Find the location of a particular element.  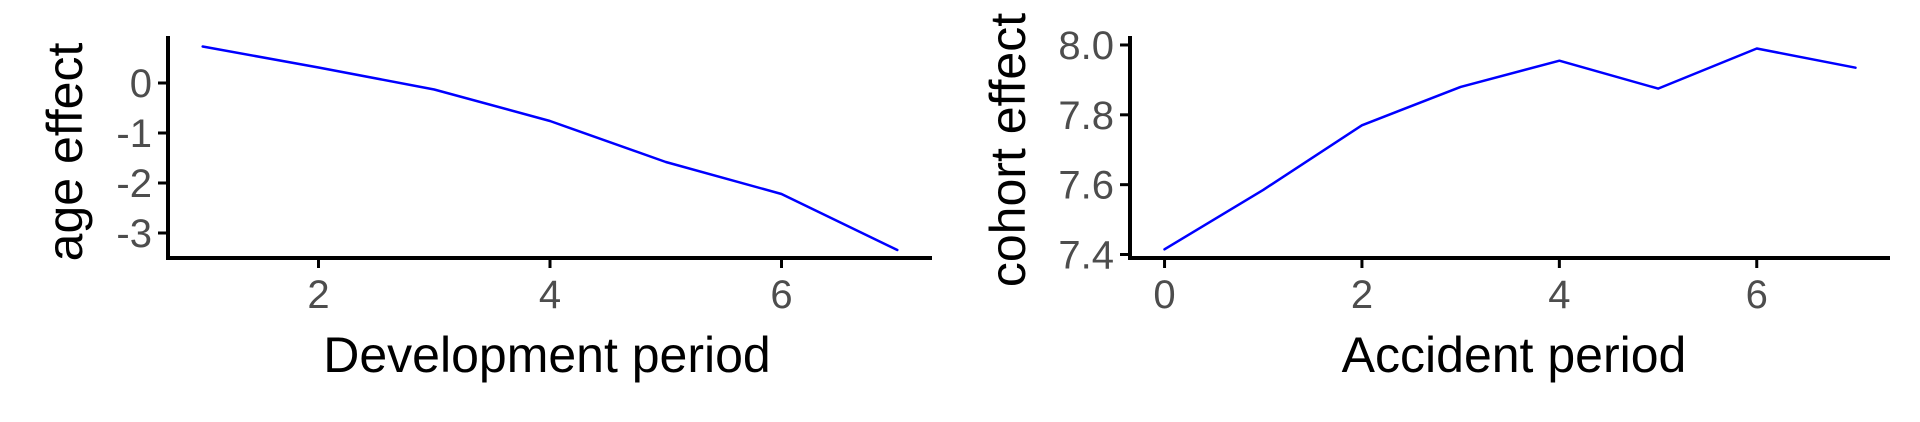

y-tick-label: -2 is located at coordinates (134, 184).